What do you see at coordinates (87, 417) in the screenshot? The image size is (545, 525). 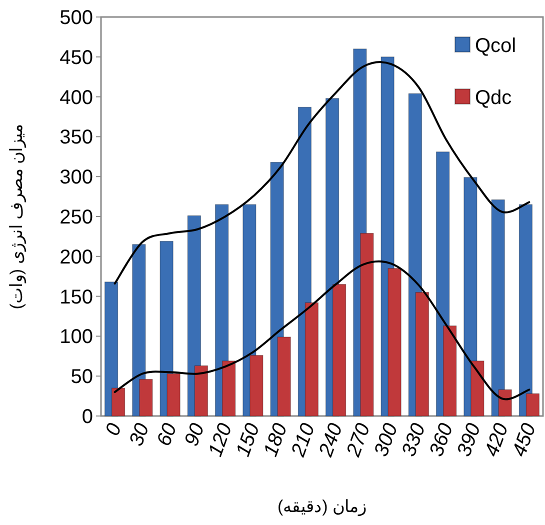 I see `y-tick-label: 0` at bounding box center [87, 417].